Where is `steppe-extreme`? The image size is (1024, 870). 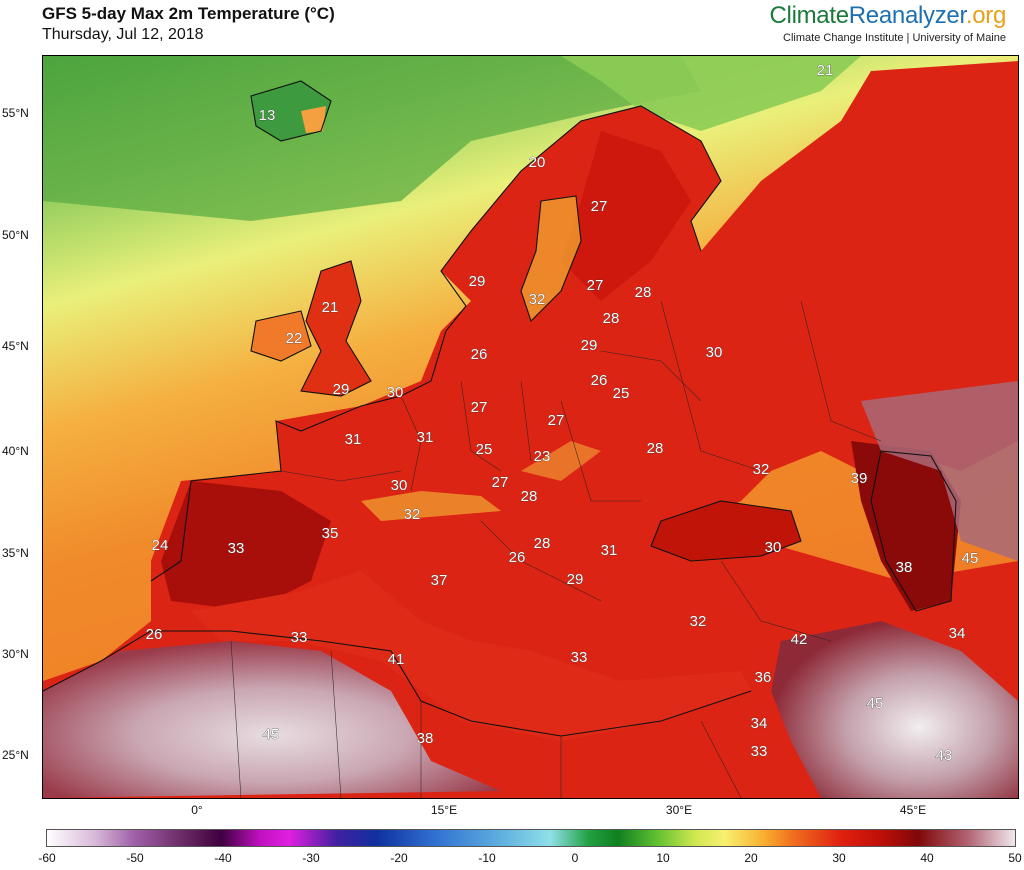 steppe-extreme is located at coordinates (939, 471).